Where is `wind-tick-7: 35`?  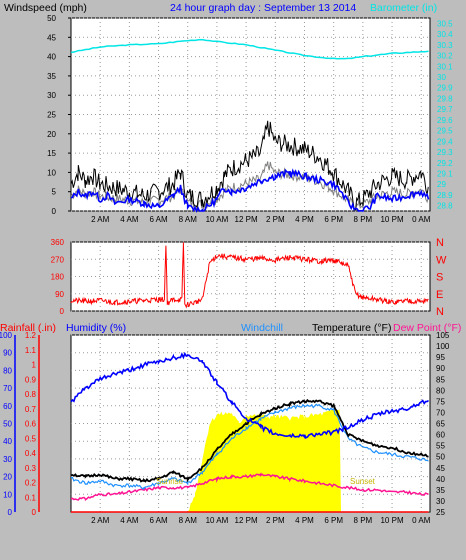
wind-tick-7: 35 is located at coordinates (51, 76).